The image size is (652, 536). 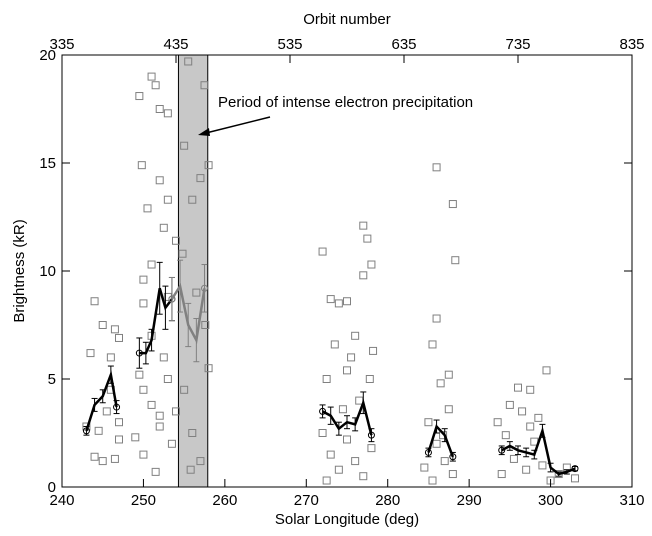 What do you see at coordinates (347, 19) in the screenshot?
I see `x2-axis-label: Orbit number` at bounding box center [347, 19].